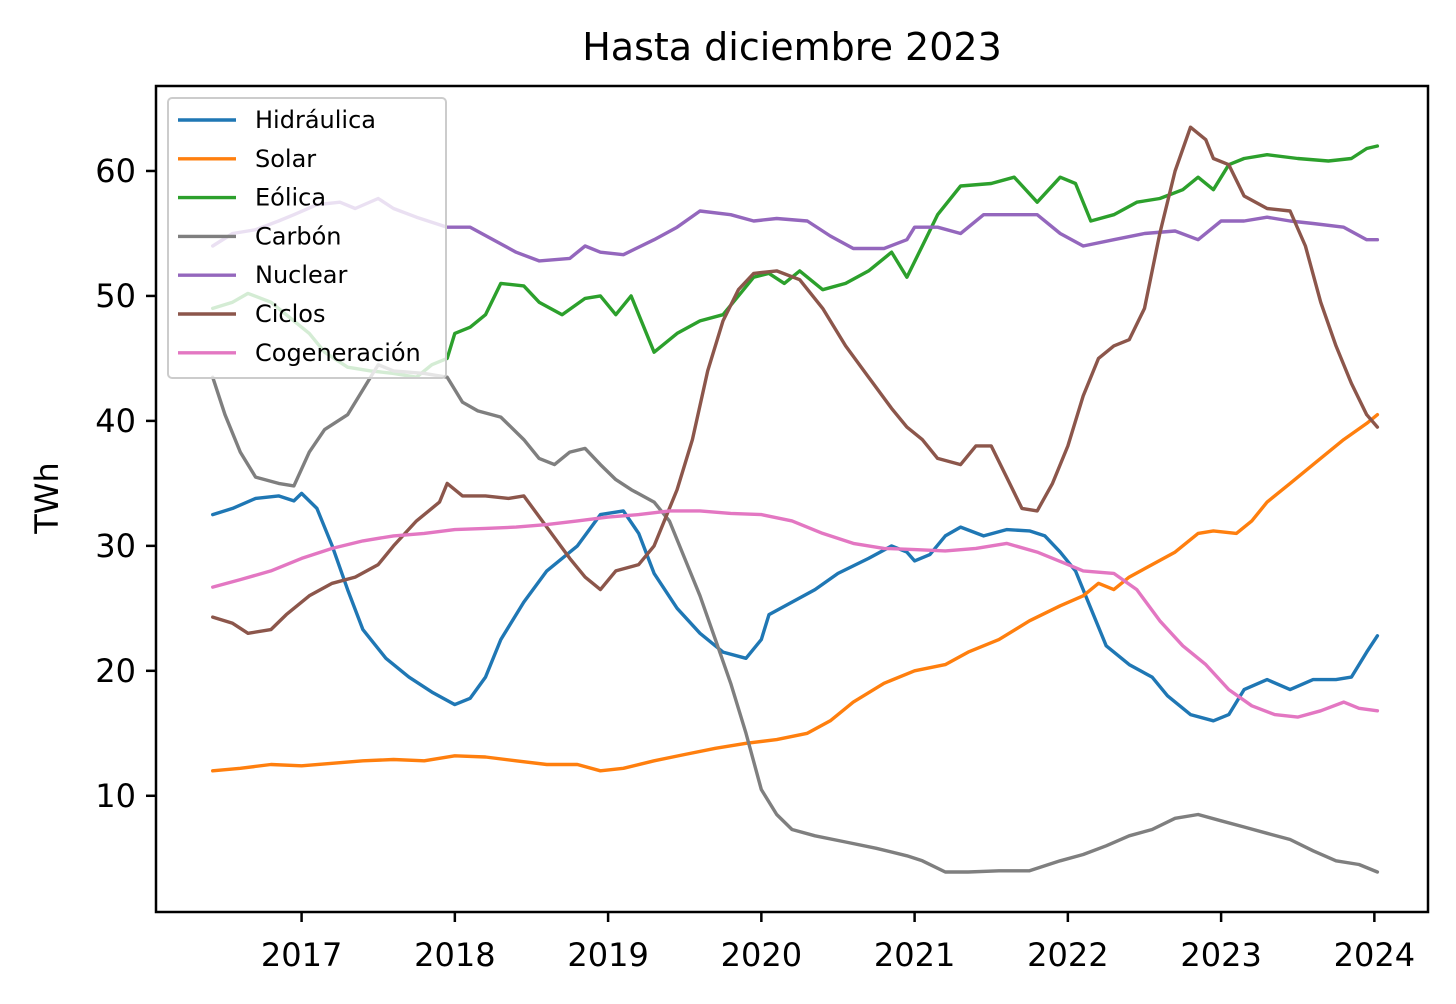  What do you see at coordinates (115, 296) in the screenshot?
I see `y-tick-label: 50` at bounding box center [115, 296].